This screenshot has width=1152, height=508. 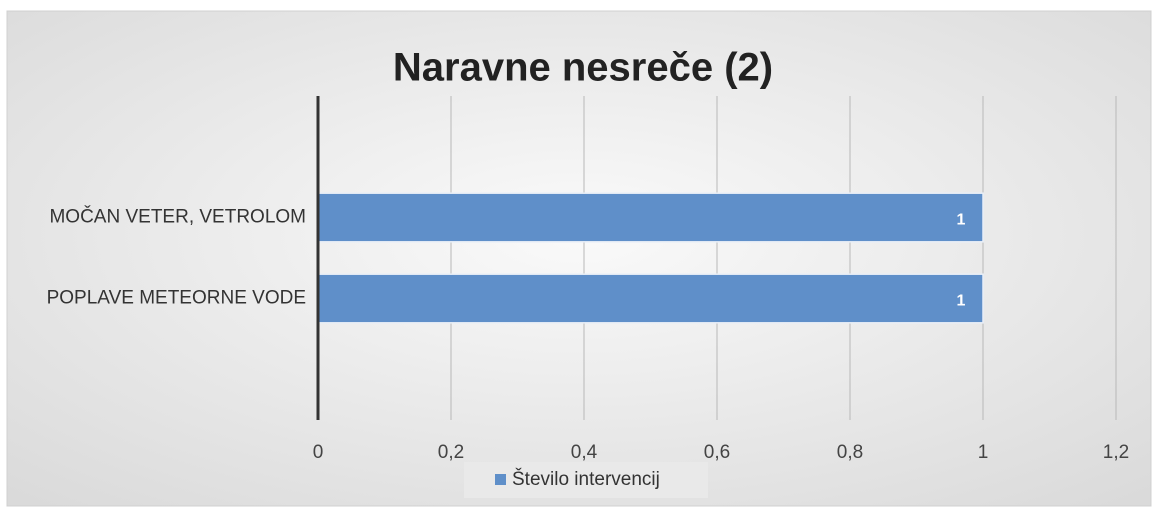 I want to click on x-tick-label: 1, so click(x=983, y=452).